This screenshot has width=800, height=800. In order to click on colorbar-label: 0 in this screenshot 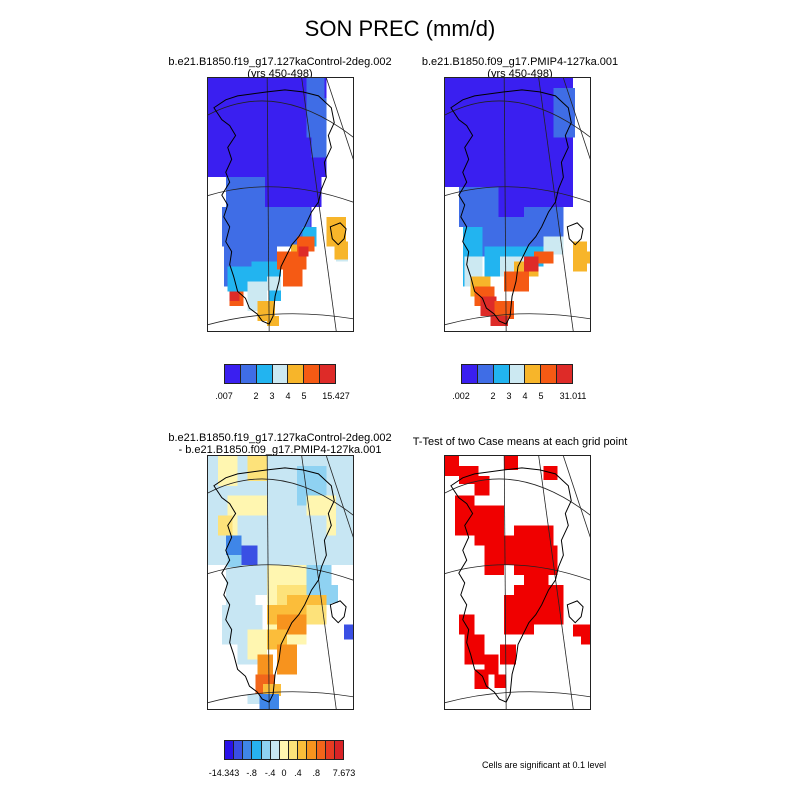, I will do `click(284, 773)`.